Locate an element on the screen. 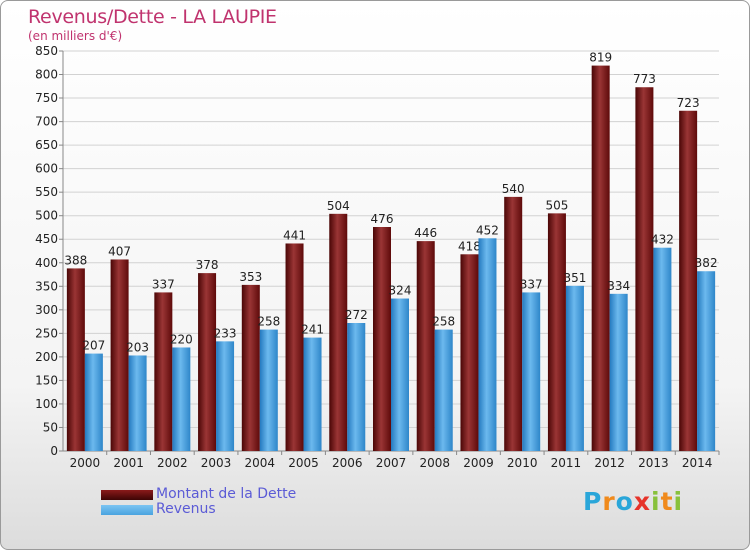  y-tick-label: 550 is located at coordinates (46, 192).